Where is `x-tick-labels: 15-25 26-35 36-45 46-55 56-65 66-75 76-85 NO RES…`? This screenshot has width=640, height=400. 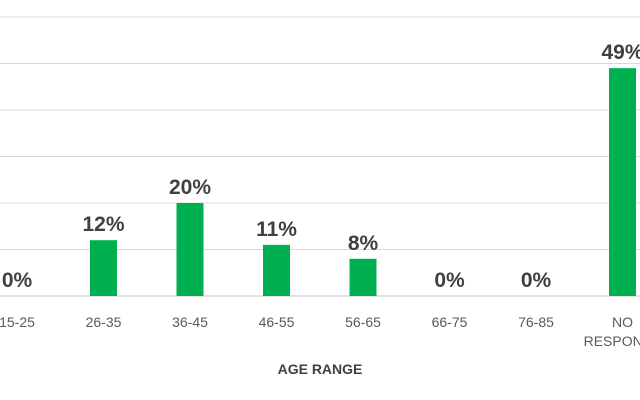 x-tick-labels: 15-25 26-35 36-45 46-55 56-65 66-75 76-85 NO RES… is located at coordinates (320, 331).